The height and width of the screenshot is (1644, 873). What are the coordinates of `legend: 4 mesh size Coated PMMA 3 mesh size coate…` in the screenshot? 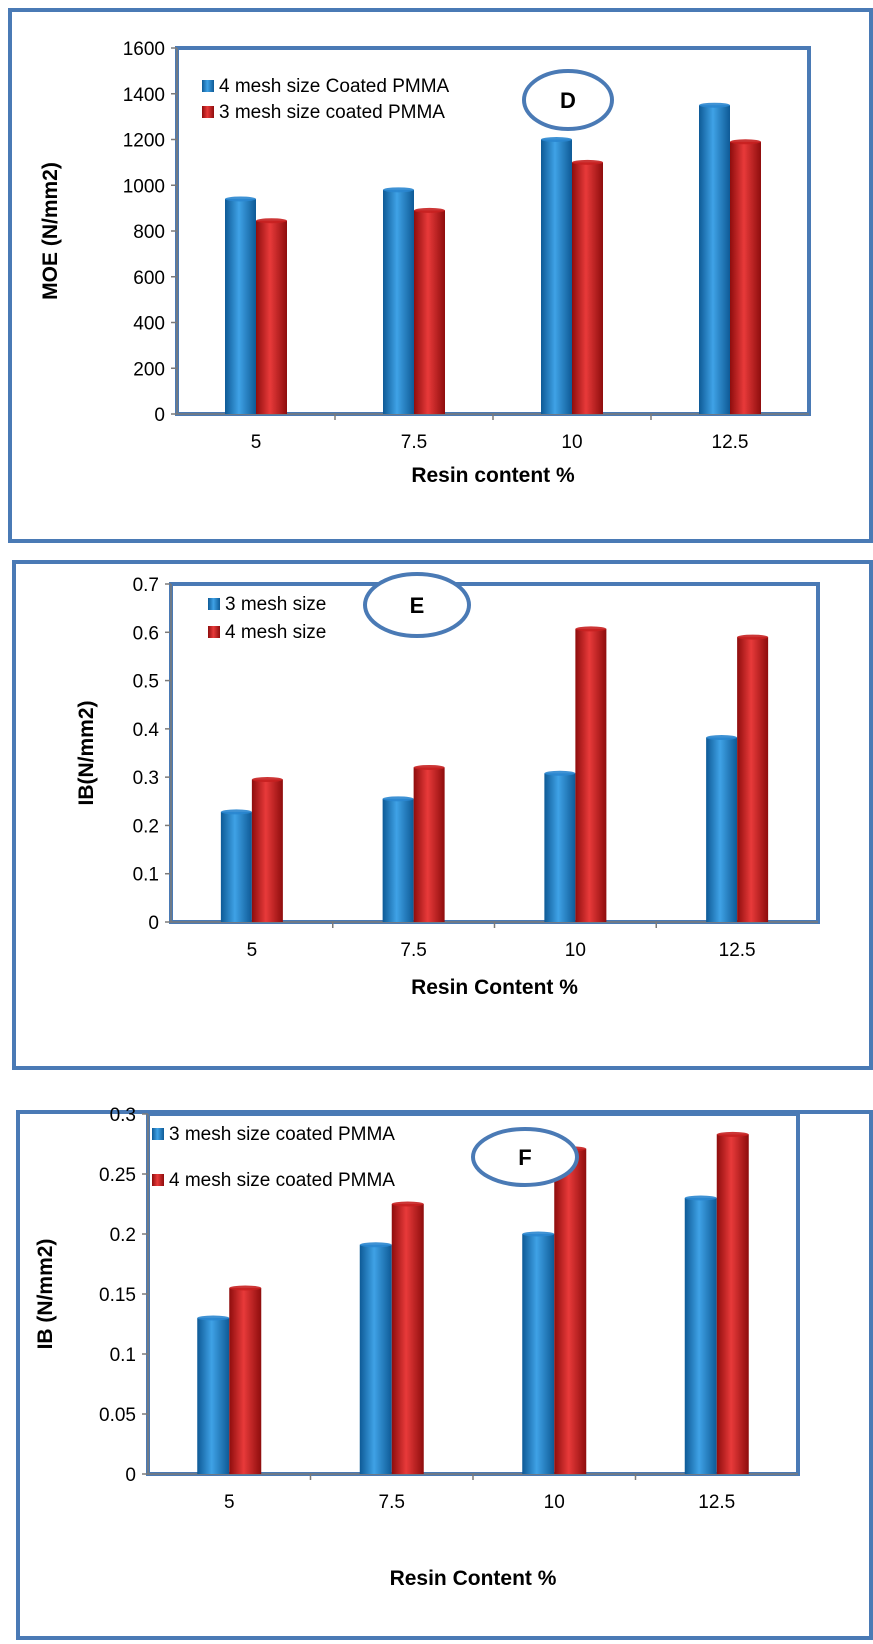 It's located at (326, 99).